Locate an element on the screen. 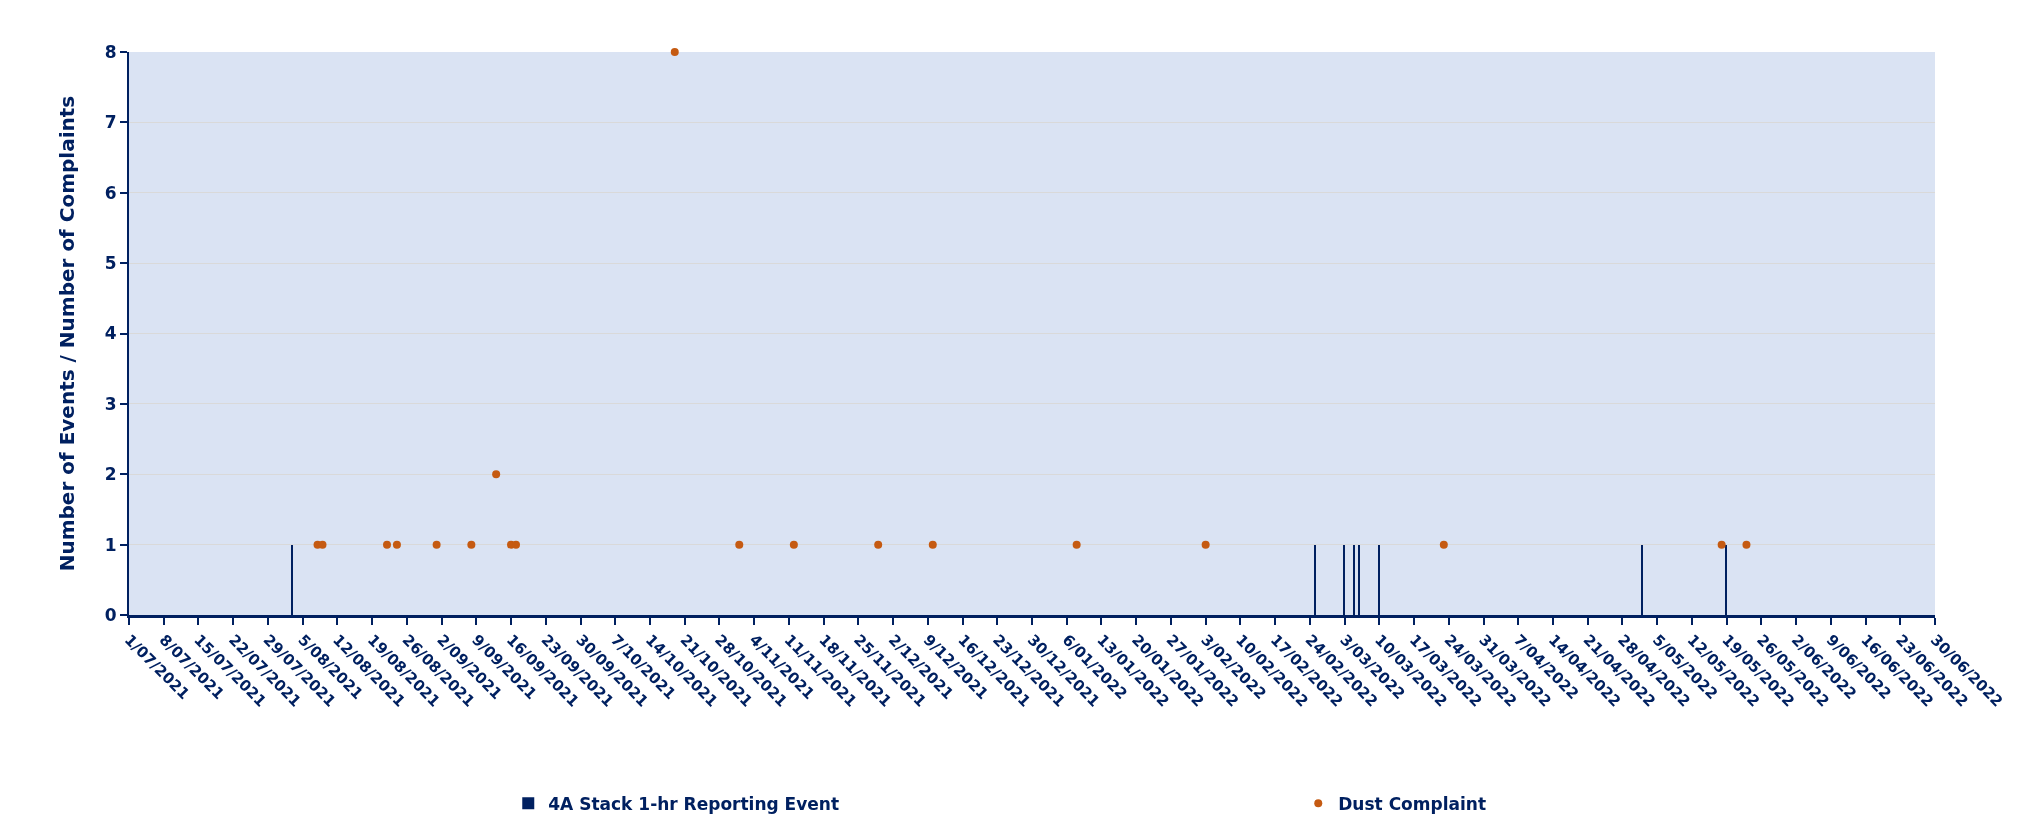  y-tick-label: 3 is located at coordinates (110, 403).